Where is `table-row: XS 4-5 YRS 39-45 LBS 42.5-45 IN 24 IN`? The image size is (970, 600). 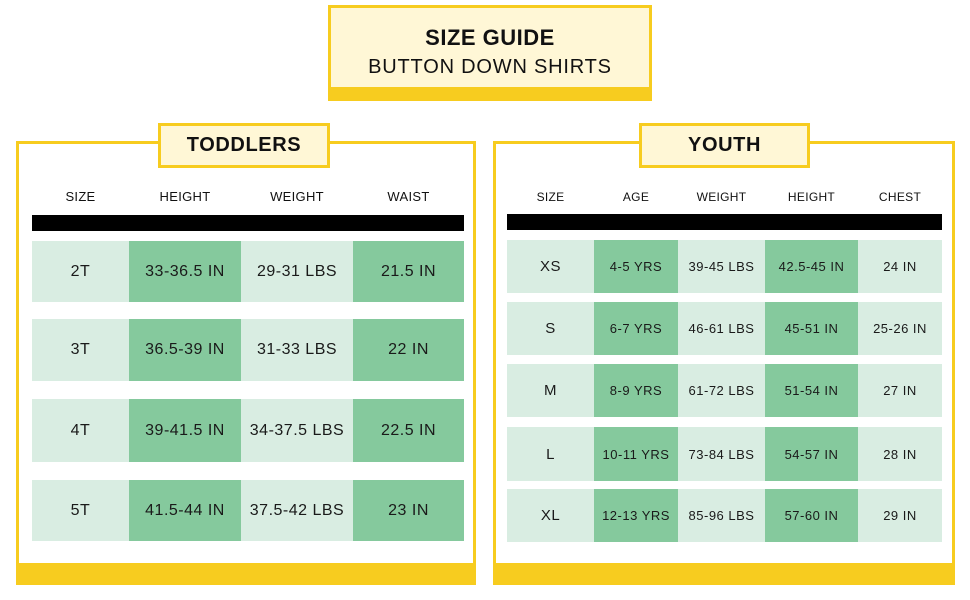
table-row: XS 4-5 YRS 39-45 LBS 42.5-45 IN 24 IN is located at coordinates (724, 266).